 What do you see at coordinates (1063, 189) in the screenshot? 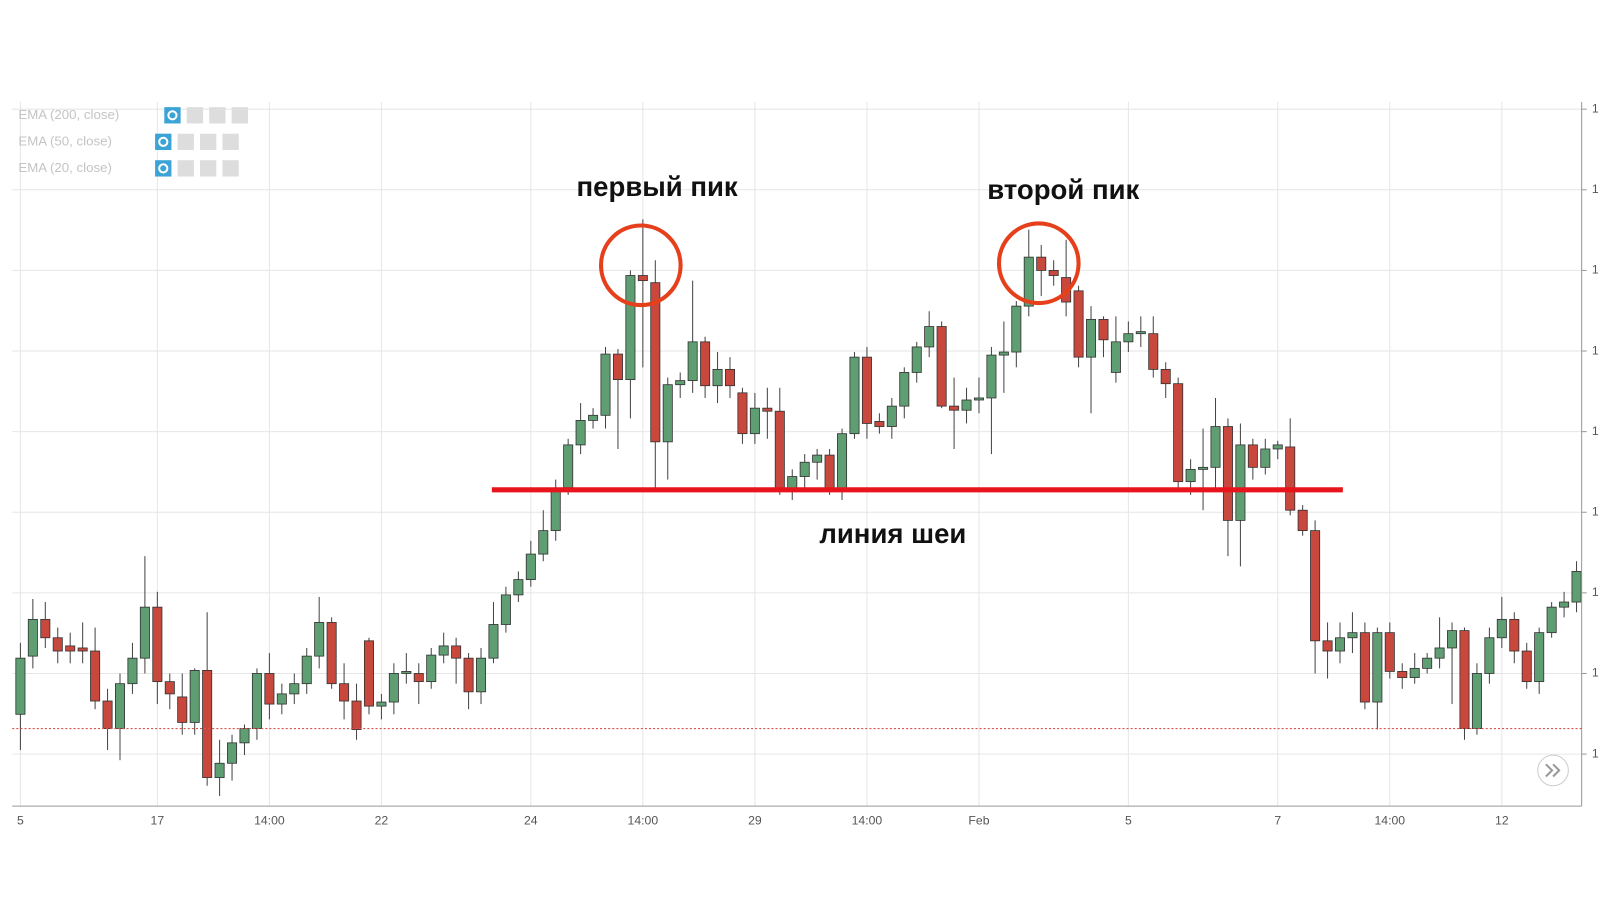
I see `annotation: второй пик` at bounding box center [1063, 189].